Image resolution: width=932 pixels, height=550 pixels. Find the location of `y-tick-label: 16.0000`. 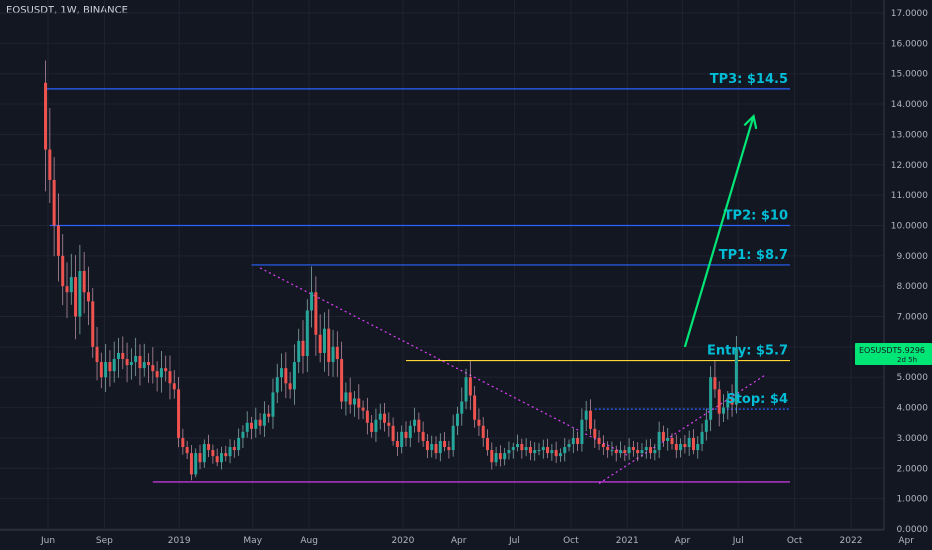

y-tick-label: 16.0000 is located at coordinates (909, 44).